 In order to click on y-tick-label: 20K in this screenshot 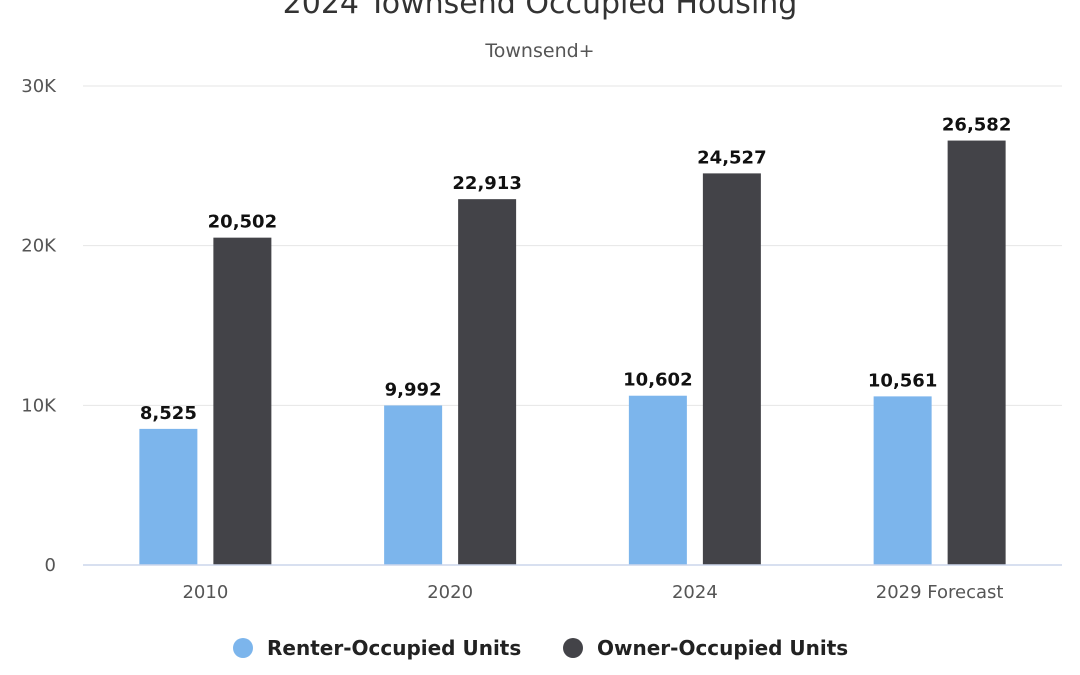, I will do `click(39, 246)`.